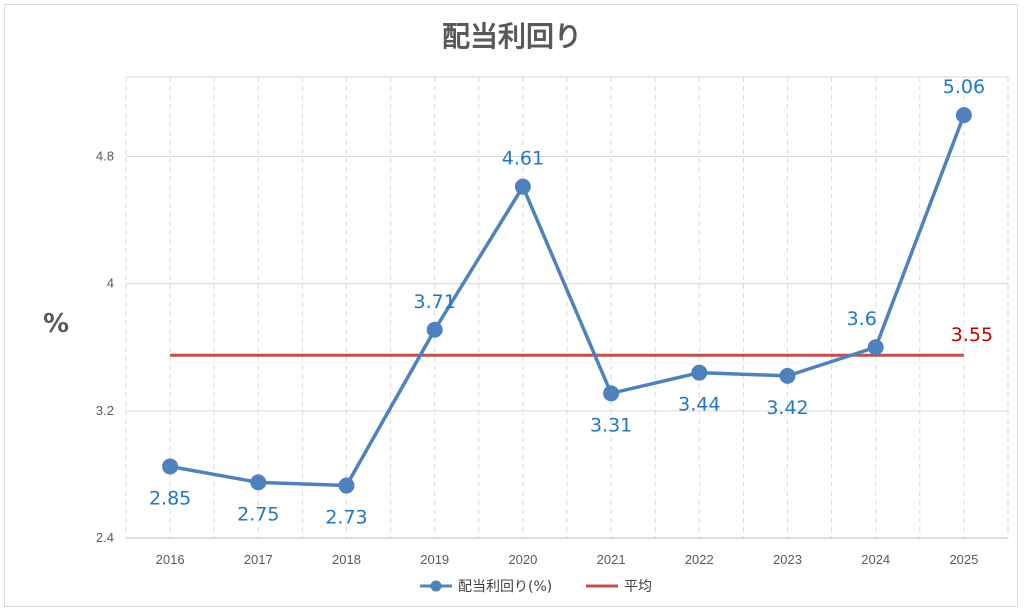 This screenshot has height=613, width=1024. Describe the element at coordinates (611, 425) in the screenshot. I see `data-label: 3.31` at that location.